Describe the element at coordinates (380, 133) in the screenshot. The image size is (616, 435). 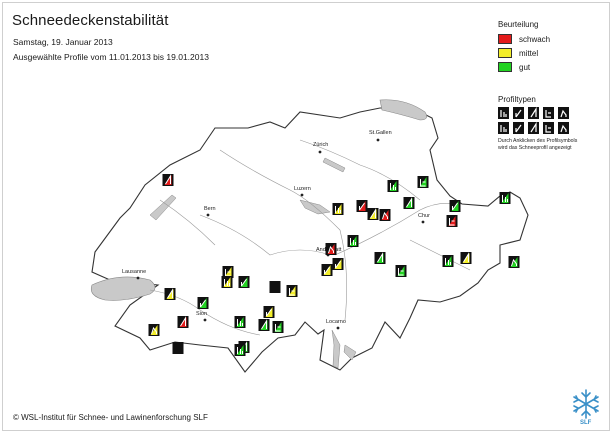
I see `city-label-stgallen: St.Gallen` at that location.